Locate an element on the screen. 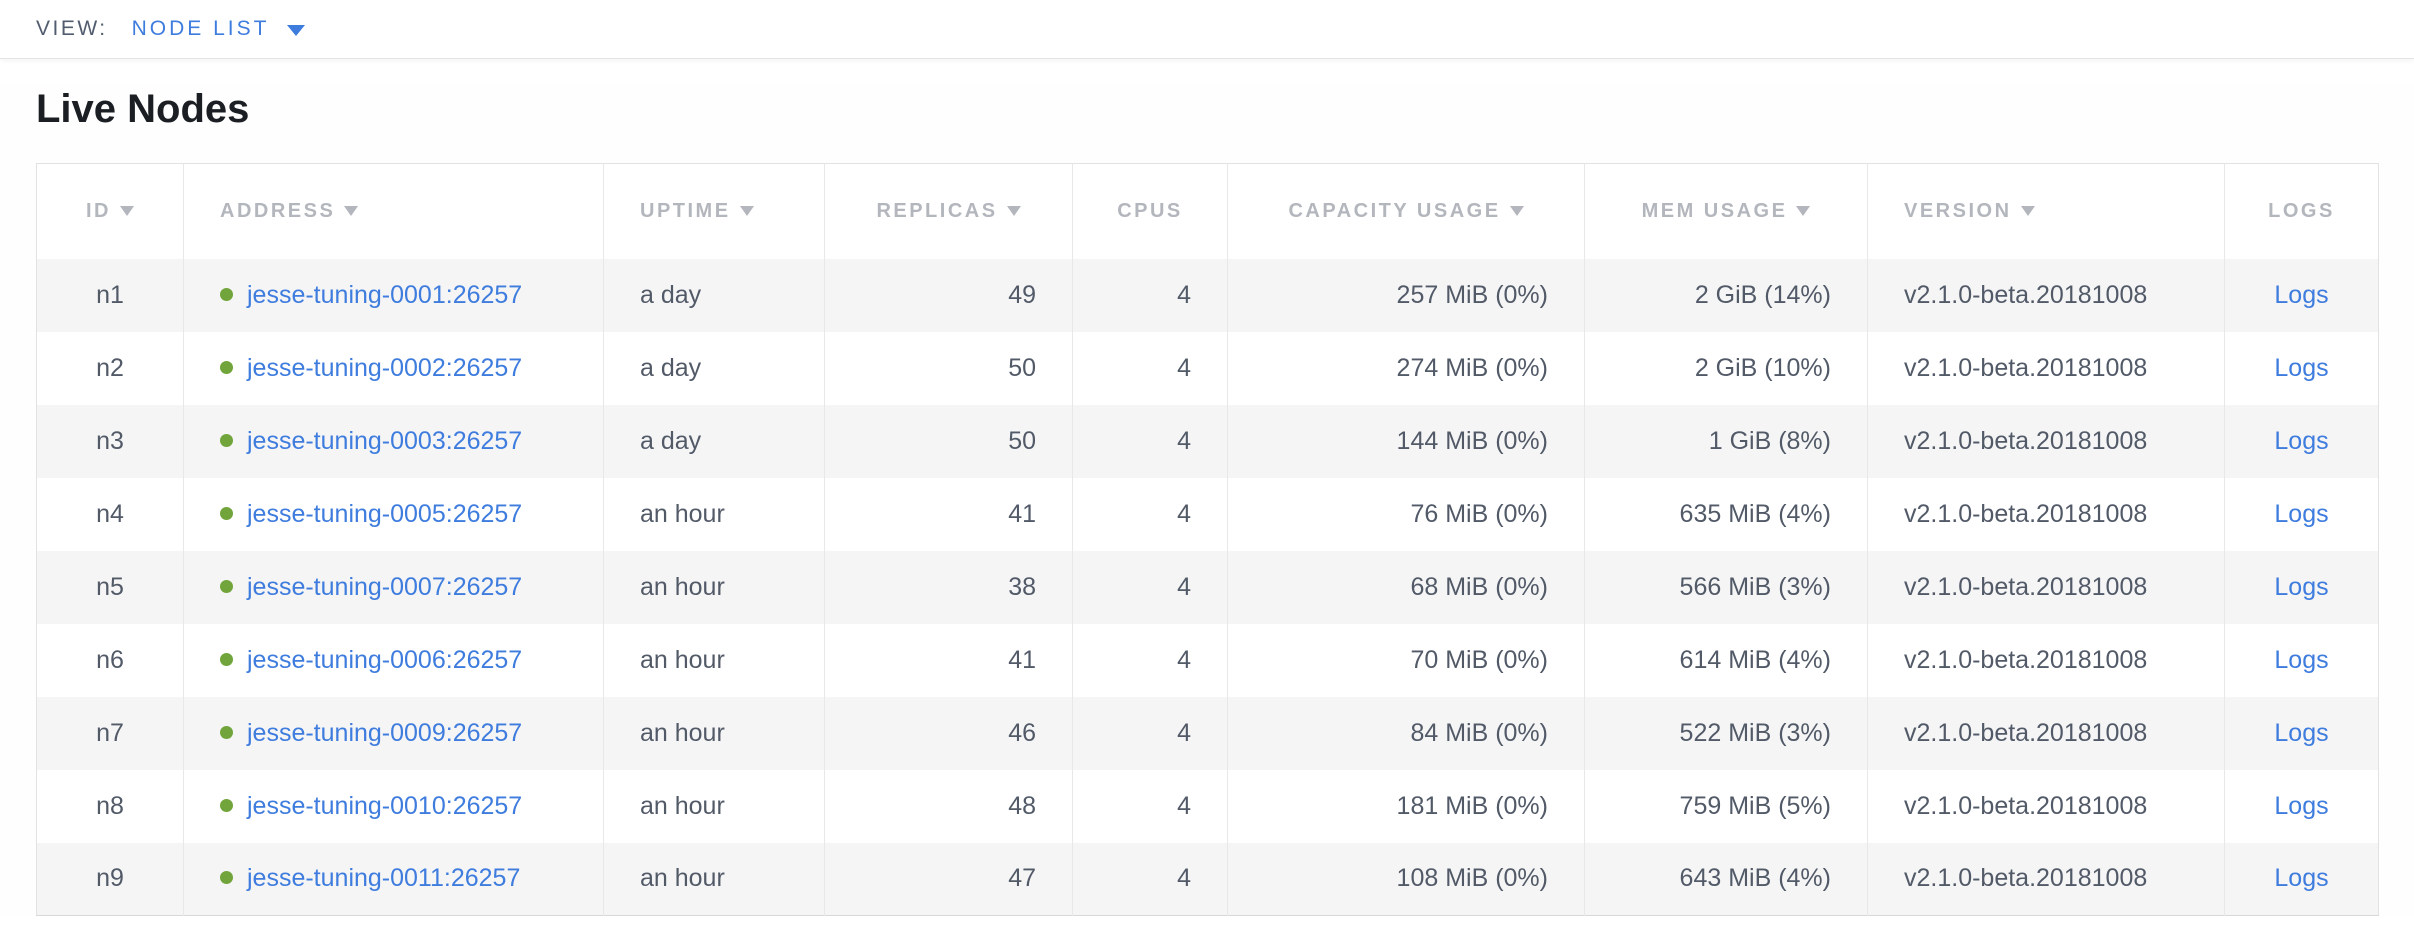 The width and height of the screenshot is (2414, 948). address-cell: jesse-tuning-0010:26257 is located at coordinates (393, 806).